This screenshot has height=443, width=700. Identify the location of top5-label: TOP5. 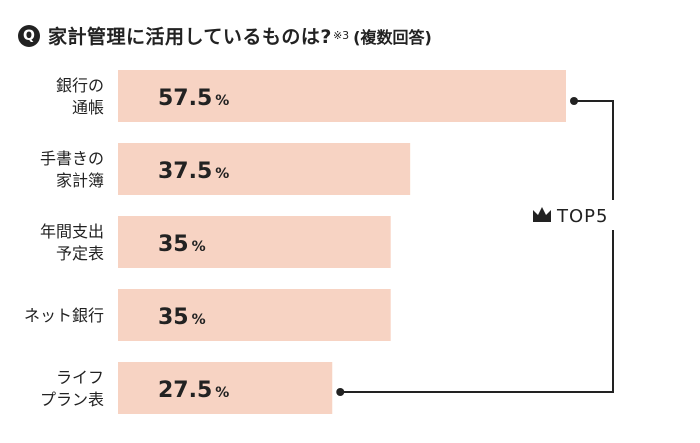
(582, 216).